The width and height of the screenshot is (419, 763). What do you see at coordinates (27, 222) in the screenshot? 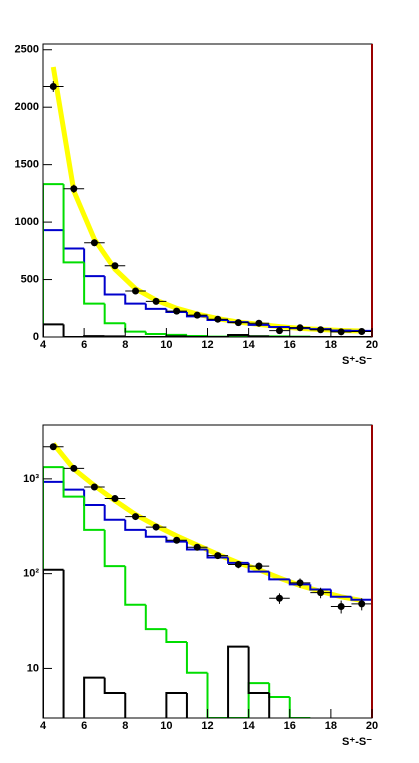
I see `y-tick-label: 1000` at bounding box center [27, 222].